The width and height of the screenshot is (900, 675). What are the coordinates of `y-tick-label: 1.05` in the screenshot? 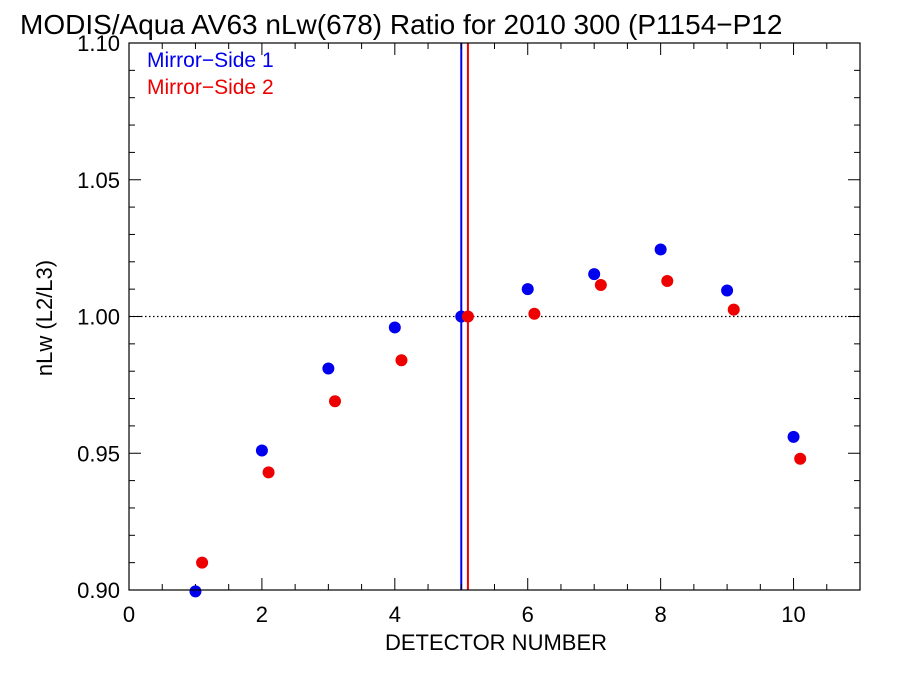 It's located at (98, 180).